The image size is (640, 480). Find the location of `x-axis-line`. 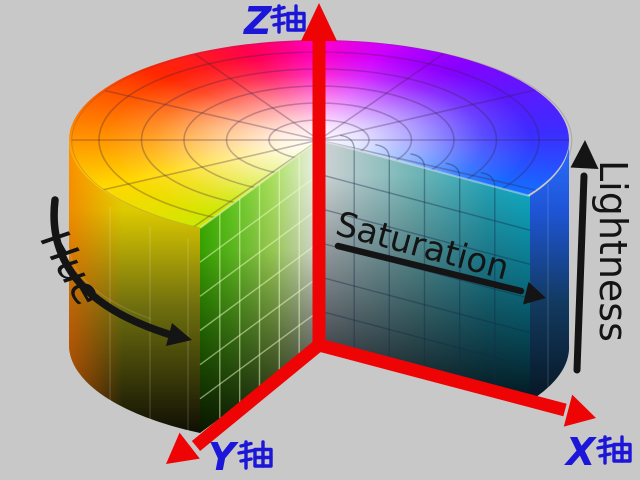

x-axis-line is located at coordinates (442, 377).